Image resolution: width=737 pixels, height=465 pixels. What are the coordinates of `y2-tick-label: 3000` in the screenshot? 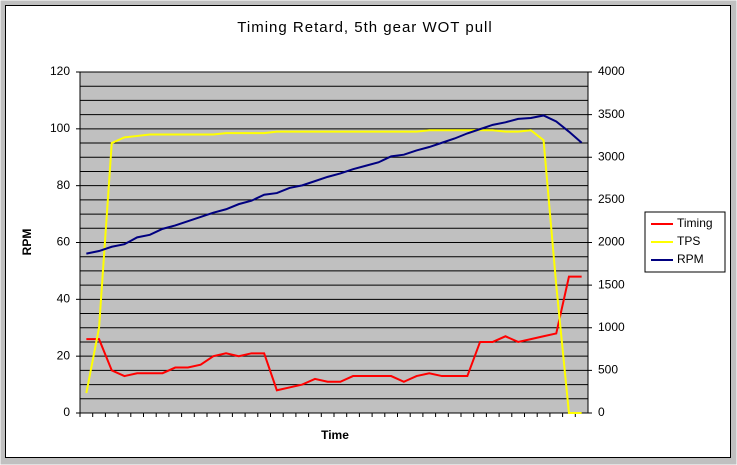 It's located at (611, 156).